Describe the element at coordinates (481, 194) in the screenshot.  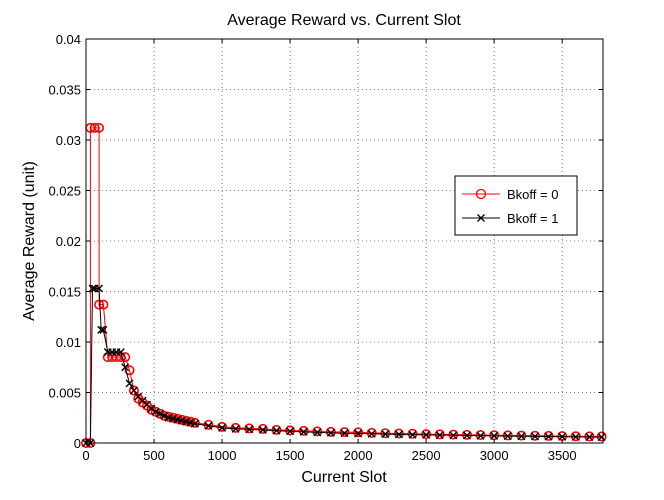
I see `legend-marker` at that location.